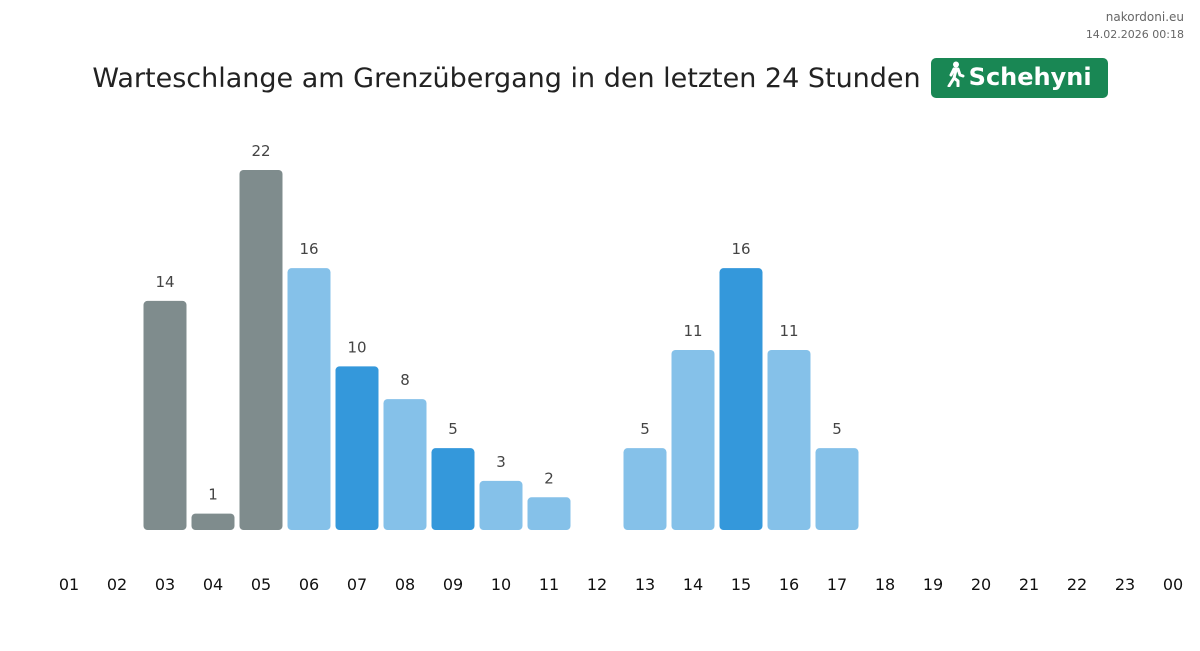 The image size is (1200, 651). What do you see at coordinates (501, 462) in the screenshot?
I see `bar-value-label: 3` at bounding box center [501, 462].